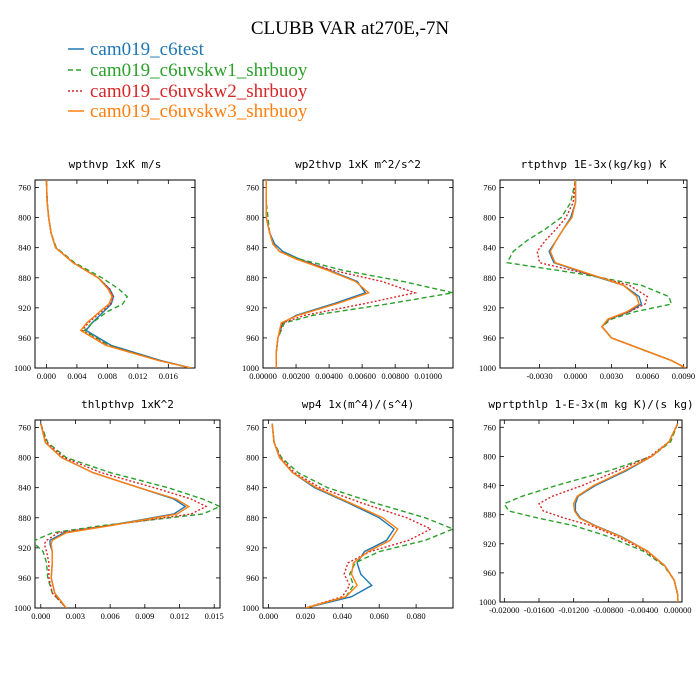  I want to click on x-tick-label: 0.080, so click(416, 616).